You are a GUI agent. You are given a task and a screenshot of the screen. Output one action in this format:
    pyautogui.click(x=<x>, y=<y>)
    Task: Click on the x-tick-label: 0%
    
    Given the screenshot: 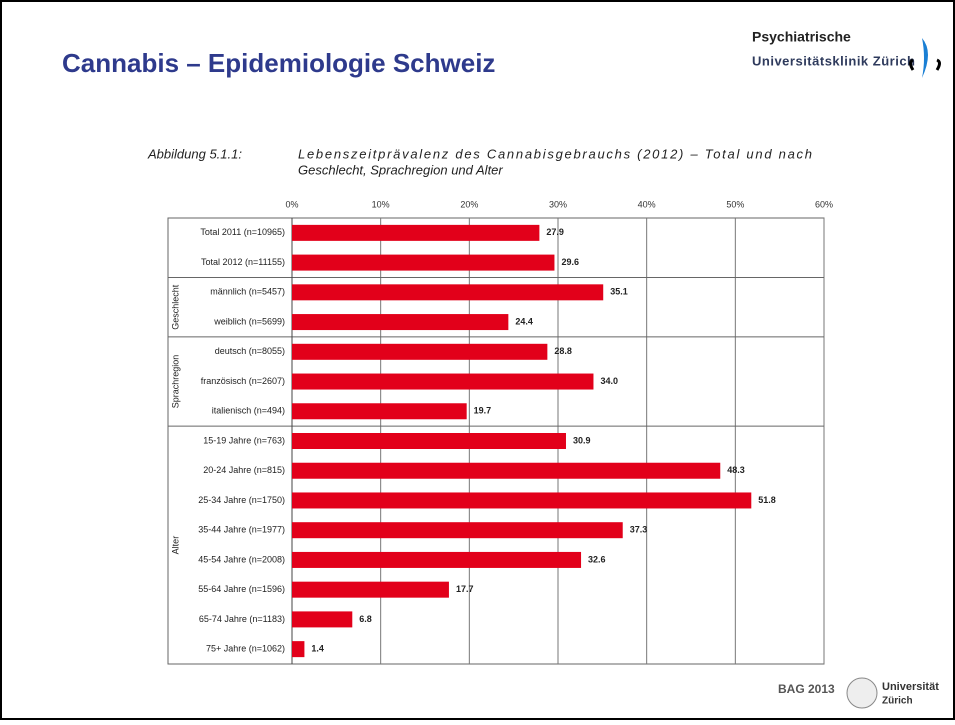 What is the action you would take?
    pyautogui.click(x=291, y=204)
    